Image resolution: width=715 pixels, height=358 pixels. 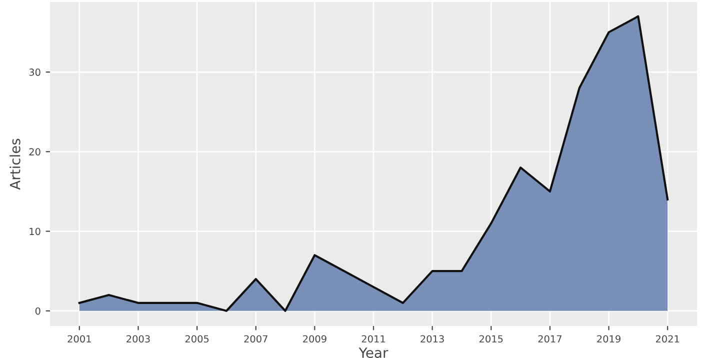 What do you see at coordinates (256, 339) in the screenshot?
I see `x-tick-label: 2007` at bounding box center [256, 339].